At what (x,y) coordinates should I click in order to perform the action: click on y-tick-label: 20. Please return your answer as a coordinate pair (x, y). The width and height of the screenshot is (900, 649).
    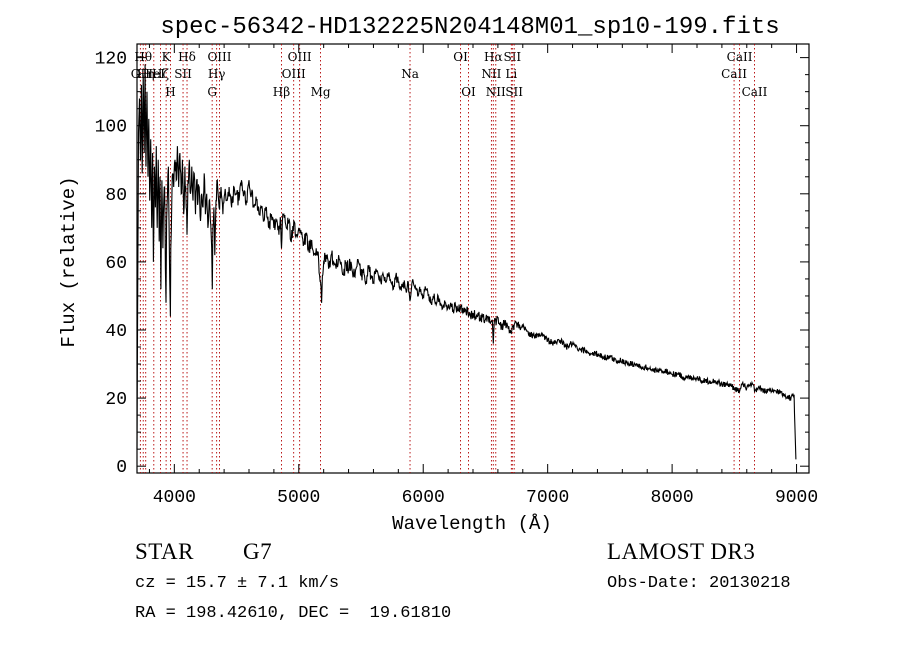
    Looking at the image, I should click on (116, 400).